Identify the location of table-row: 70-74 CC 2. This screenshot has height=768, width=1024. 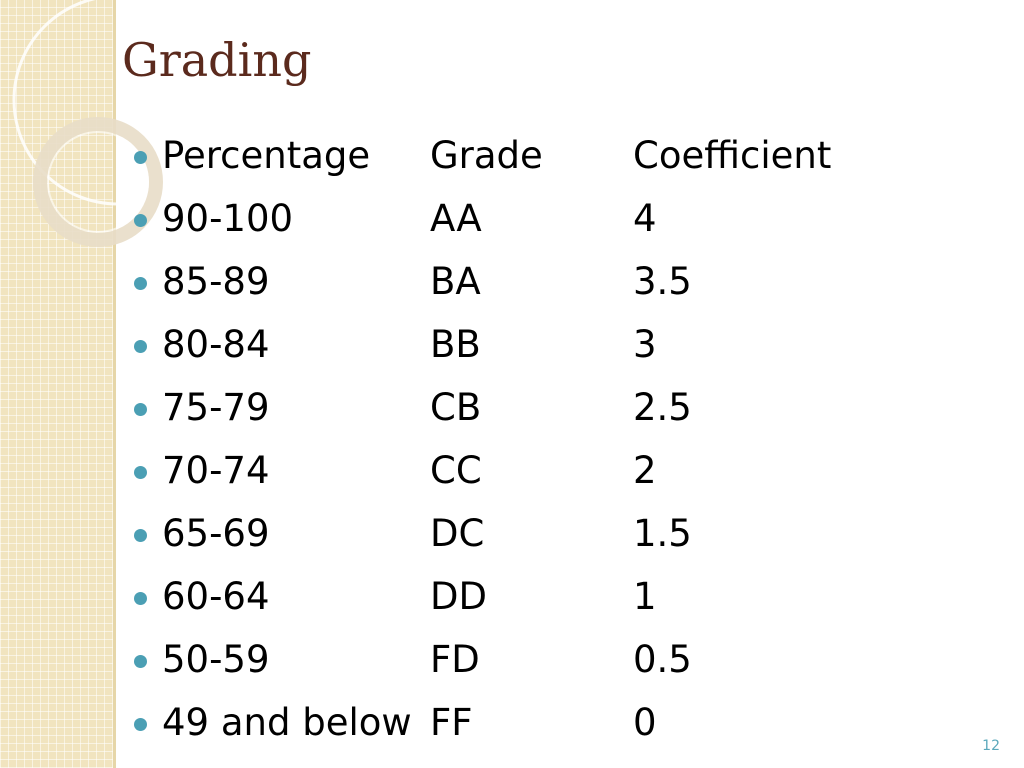
(480, 470).